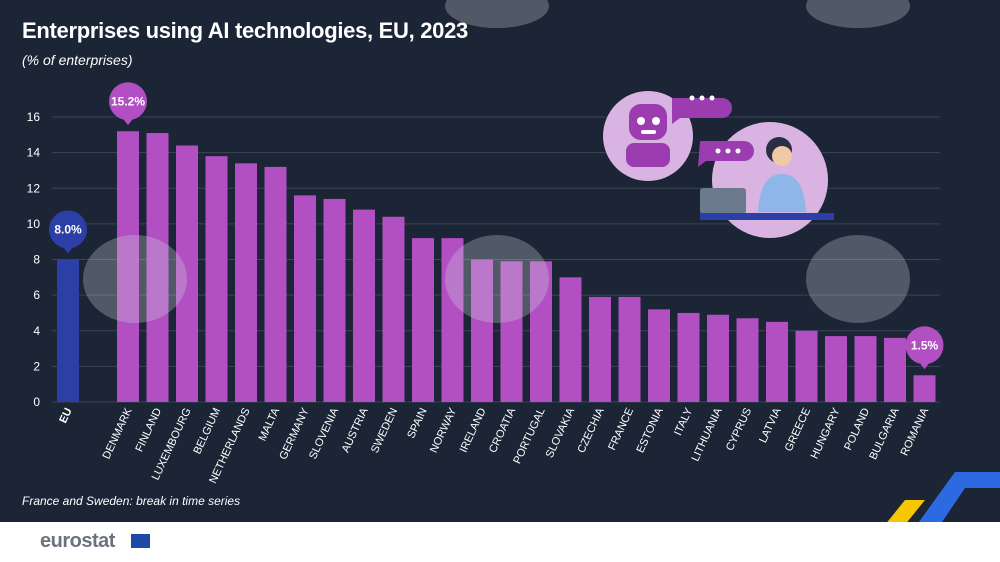 The height and width of the screenshot is (562, 1000). I want to click on x-tick-label: SLOVENIA, so click(324, 434).